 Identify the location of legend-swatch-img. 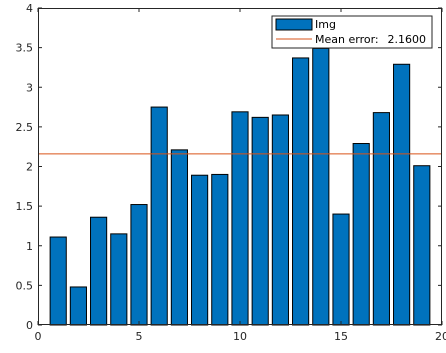
(294, 24).